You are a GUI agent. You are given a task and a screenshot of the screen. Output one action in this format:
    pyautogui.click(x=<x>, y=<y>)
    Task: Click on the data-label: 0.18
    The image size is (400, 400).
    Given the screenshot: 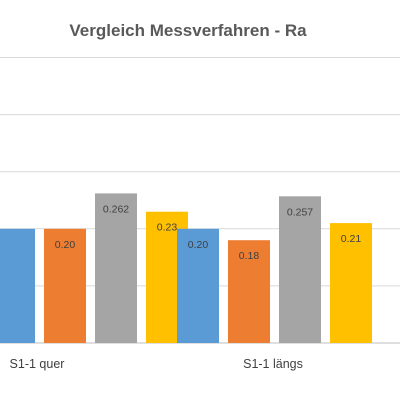 What is the action you would take?
    pyautogui.click(x=249, y=256)
    